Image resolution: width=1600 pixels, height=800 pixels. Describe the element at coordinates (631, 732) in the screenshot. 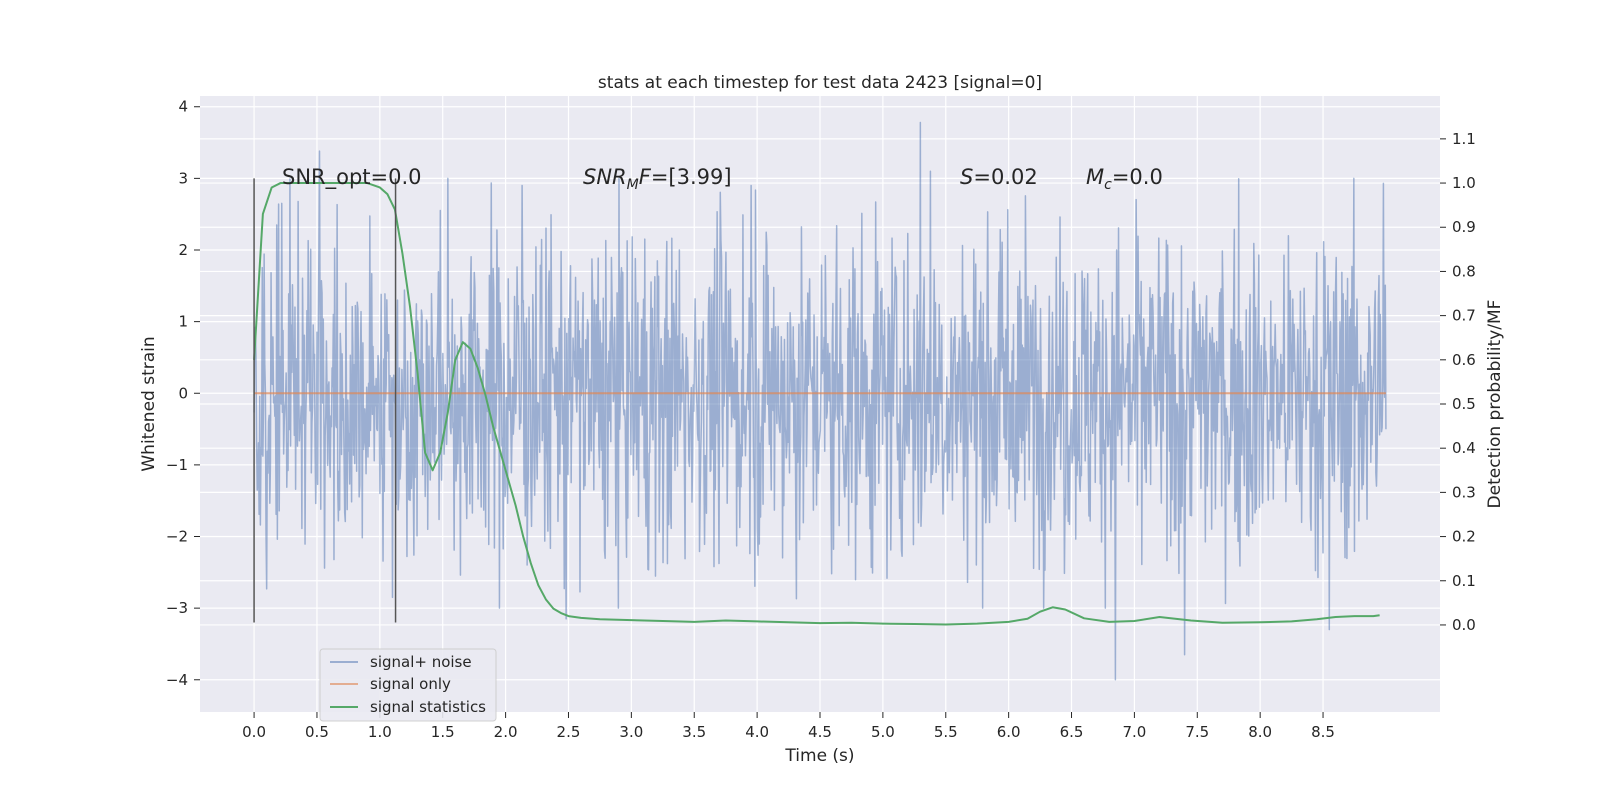

I see `x-tick-label: 3.0` at that location.